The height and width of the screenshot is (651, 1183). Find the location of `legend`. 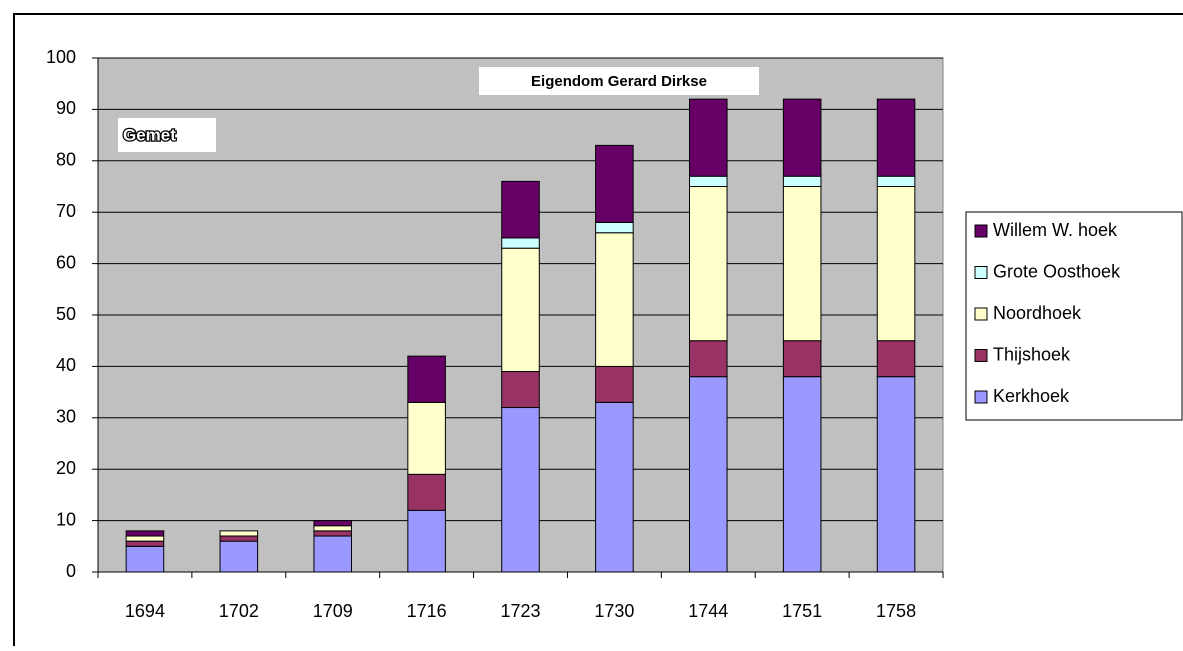

legend is located at coordinates (1074, 316).